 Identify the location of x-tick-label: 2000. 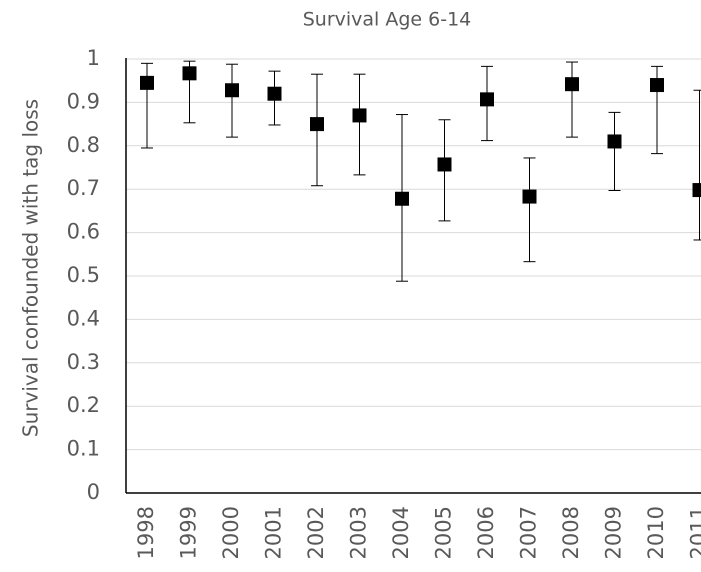
(231, 532).